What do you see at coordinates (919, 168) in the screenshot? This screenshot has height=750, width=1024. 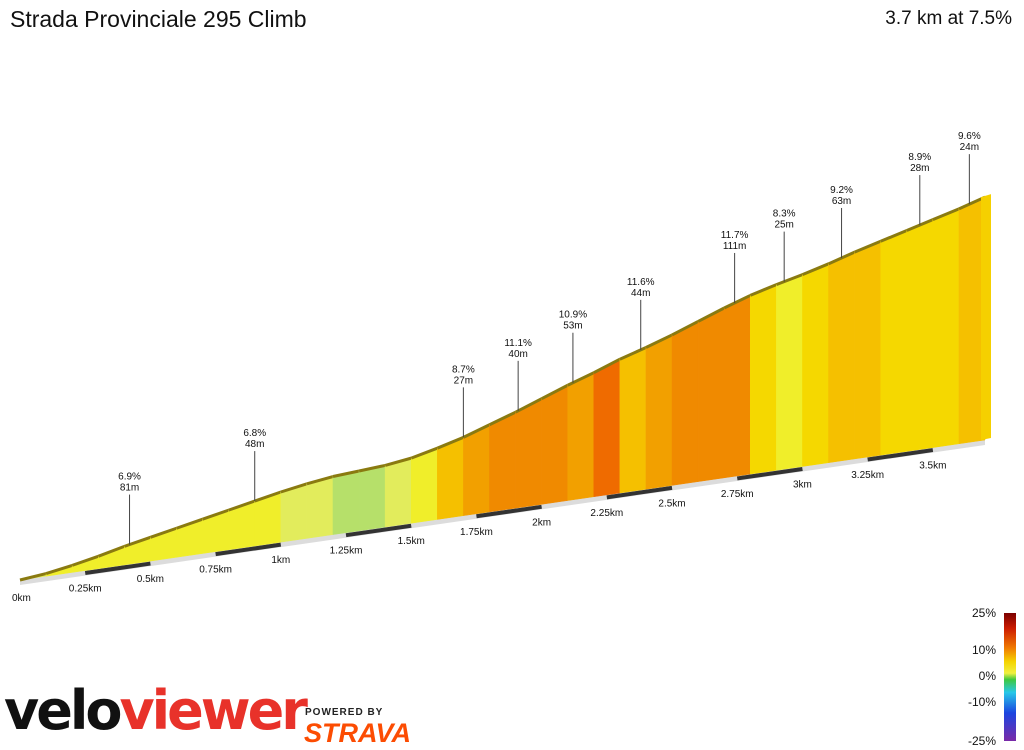 I see `annotation-length: 28m` at bounding box center [919, 168].